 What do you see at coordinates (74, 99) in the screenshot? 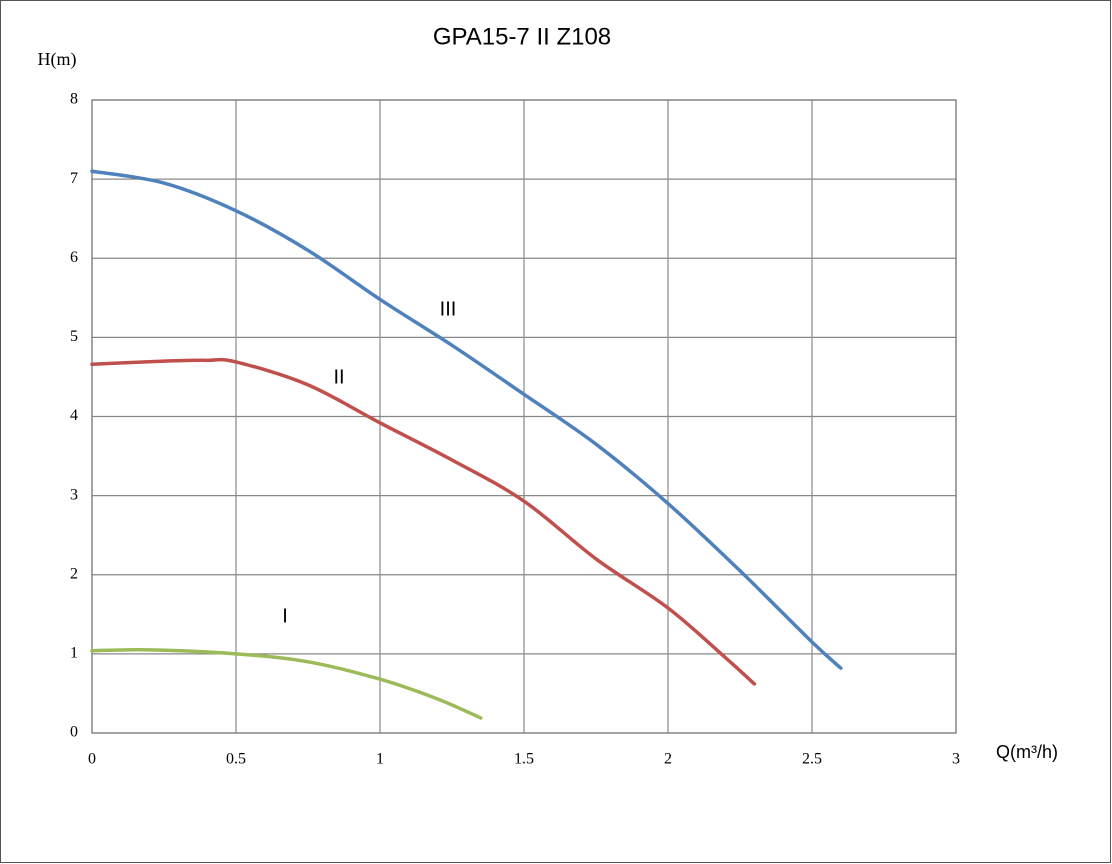
I see `y-tick-label: 8` at bounding box center [74, 99].